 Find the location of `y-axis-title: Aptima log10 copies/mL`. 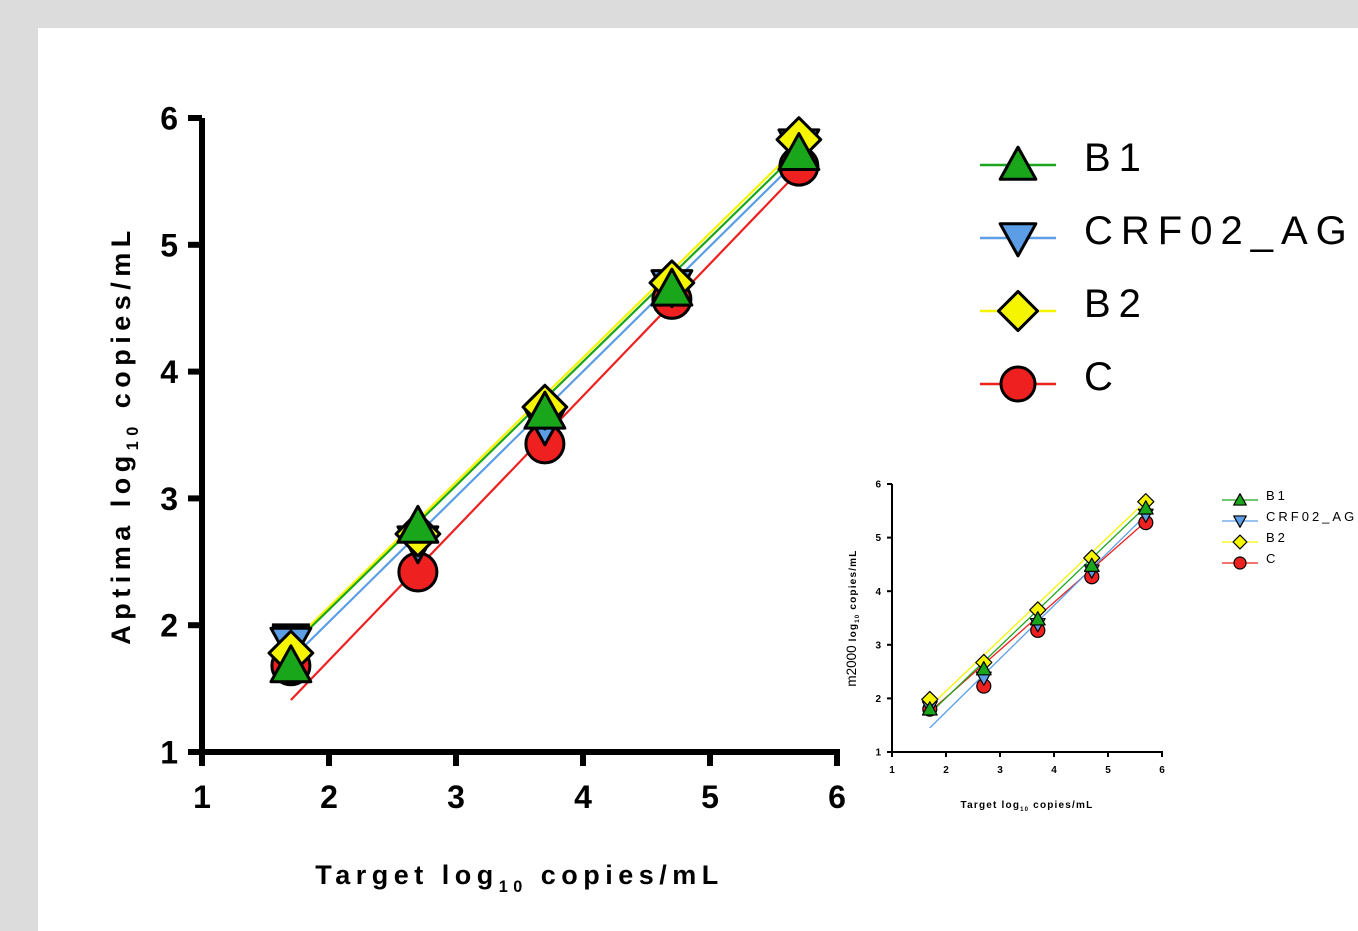

y-axis-title: Aptima log10 copies/mL is located at coordinates (124, 435).